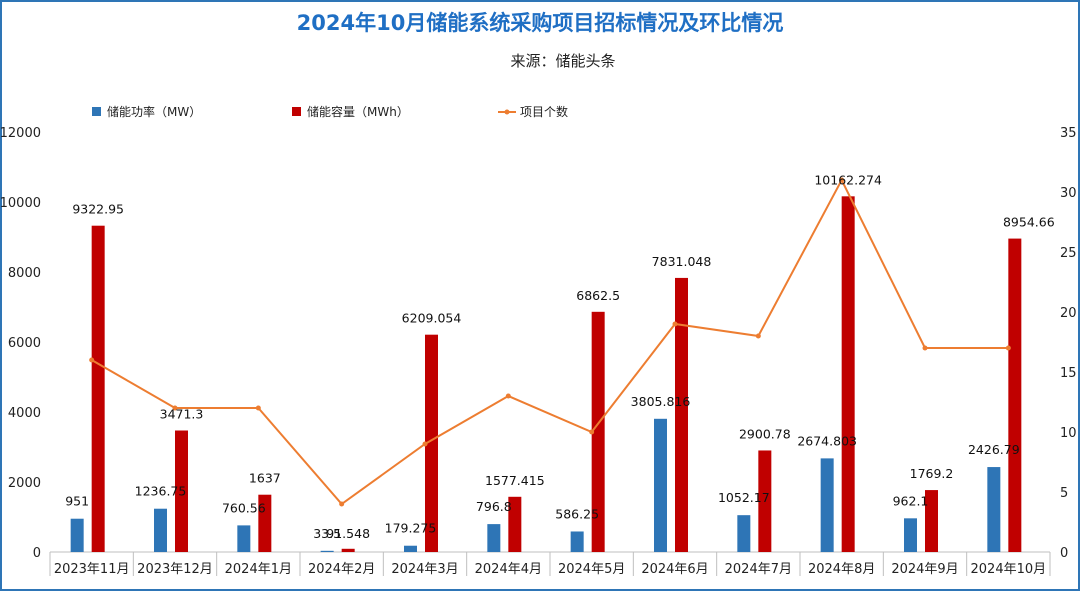 Image resolution: width=1080 pixels, height=591 pixels. What do you see at coordinates (1064, 493) in the screenshot?
I see `y-right-tick-label: 5` at bounding box center [1064, 493].